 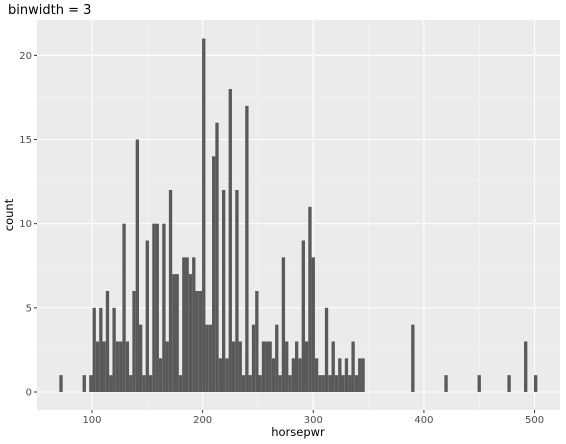 I want to click on x-axis-label: horsepwr, so click(x=298, y=432).